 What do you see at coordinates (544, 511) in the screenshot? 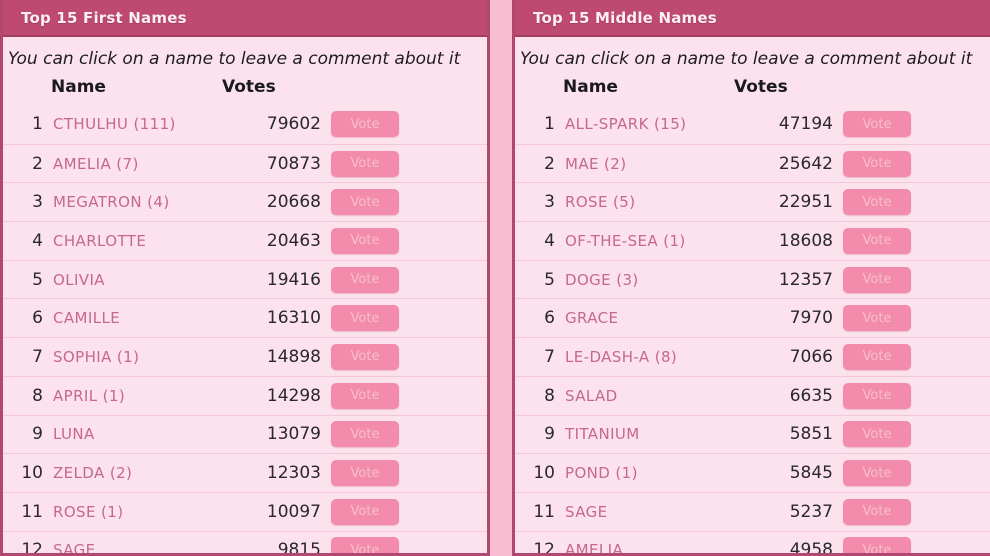
I see `rank-cell: 11` at bounding box center [544, 511].